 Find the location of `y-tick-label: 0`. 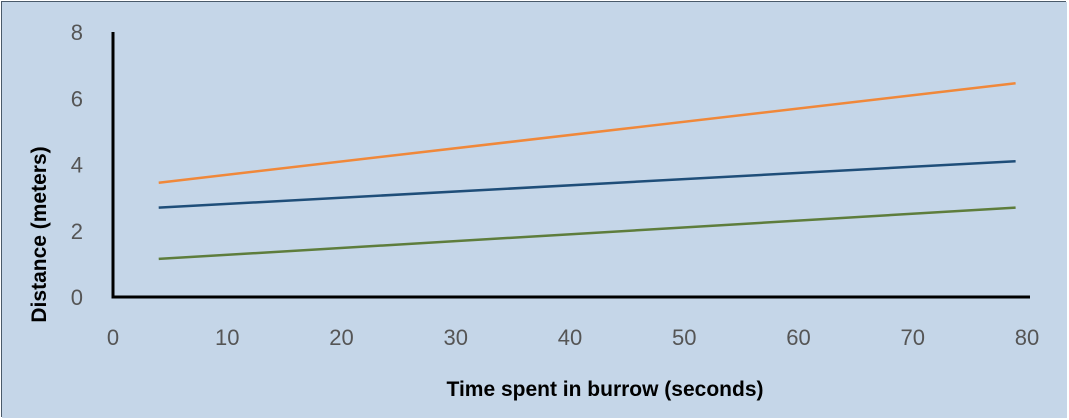

y-tick-label: 0 is located at coordinates (77, 297).